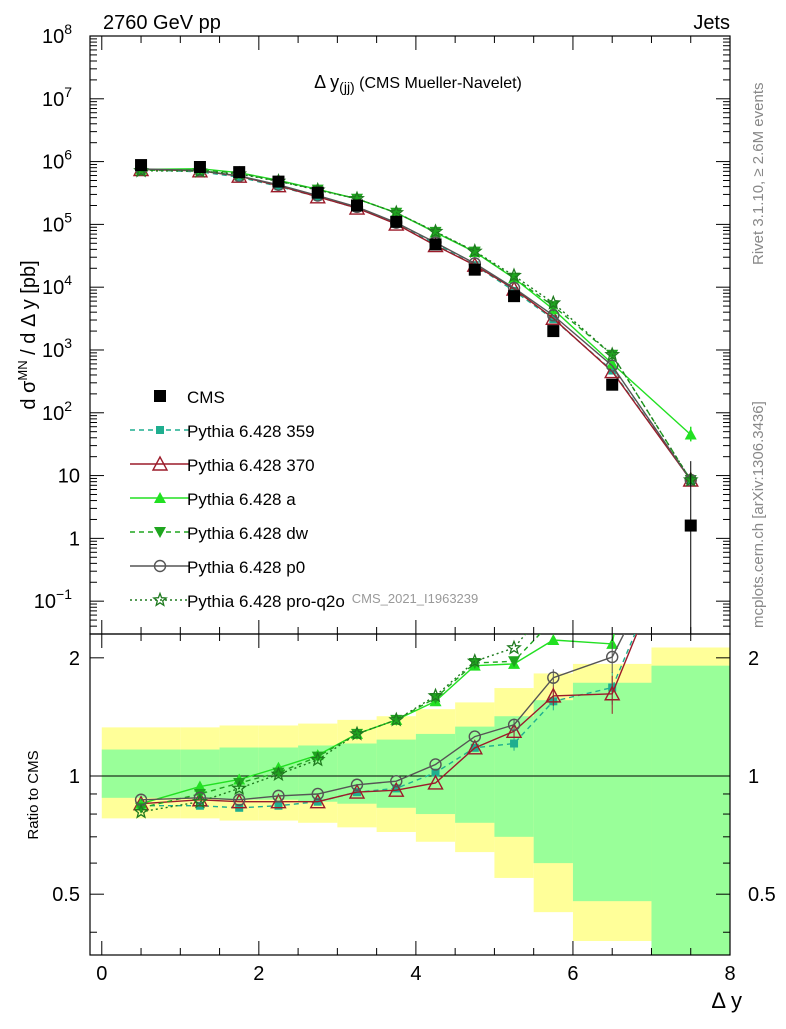 This screenshot has height=1029, width=786. What do you see at coordinates (241, 499) in the screenshot?
I see `legend-label: Pythia 6.428 a` at bounding box center [241, 499].